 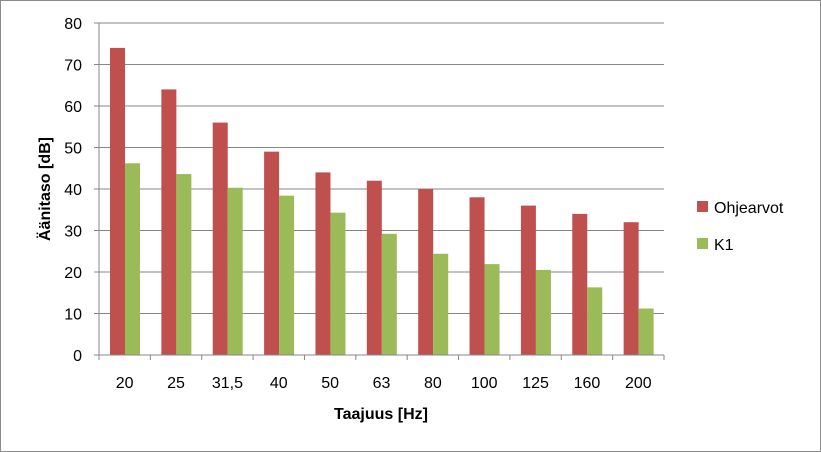 I want to click on y-tick-label: 40, so click(x=73, y=190).